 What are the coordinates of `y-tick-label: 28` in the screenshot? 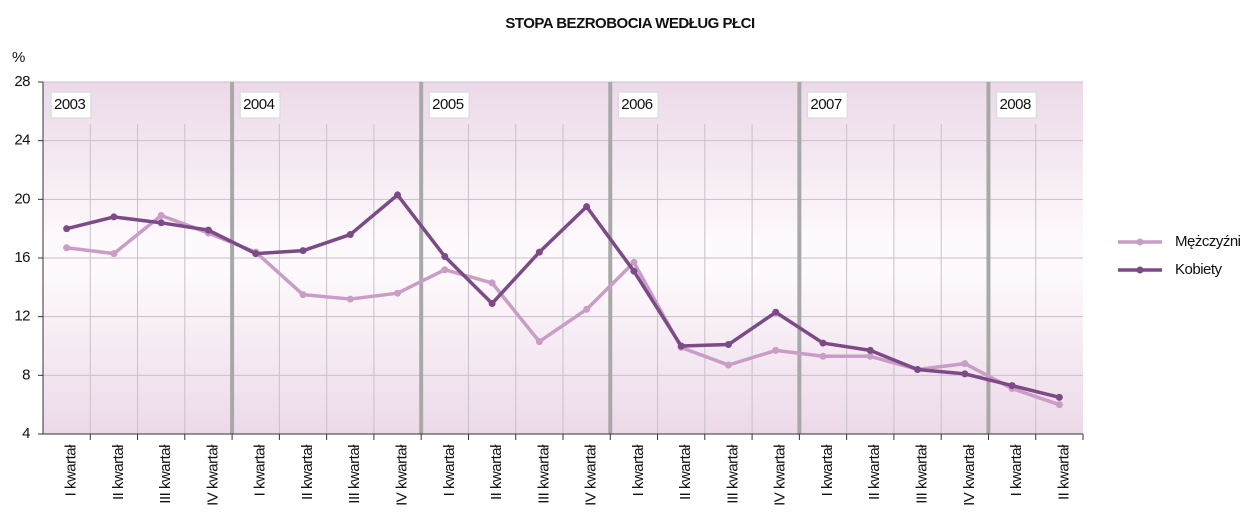 It's located at (22, 81).